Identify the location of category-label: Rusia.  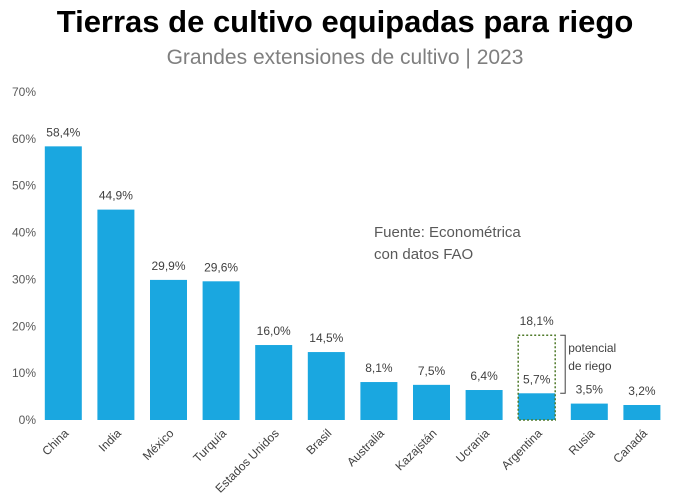
(582, 442).